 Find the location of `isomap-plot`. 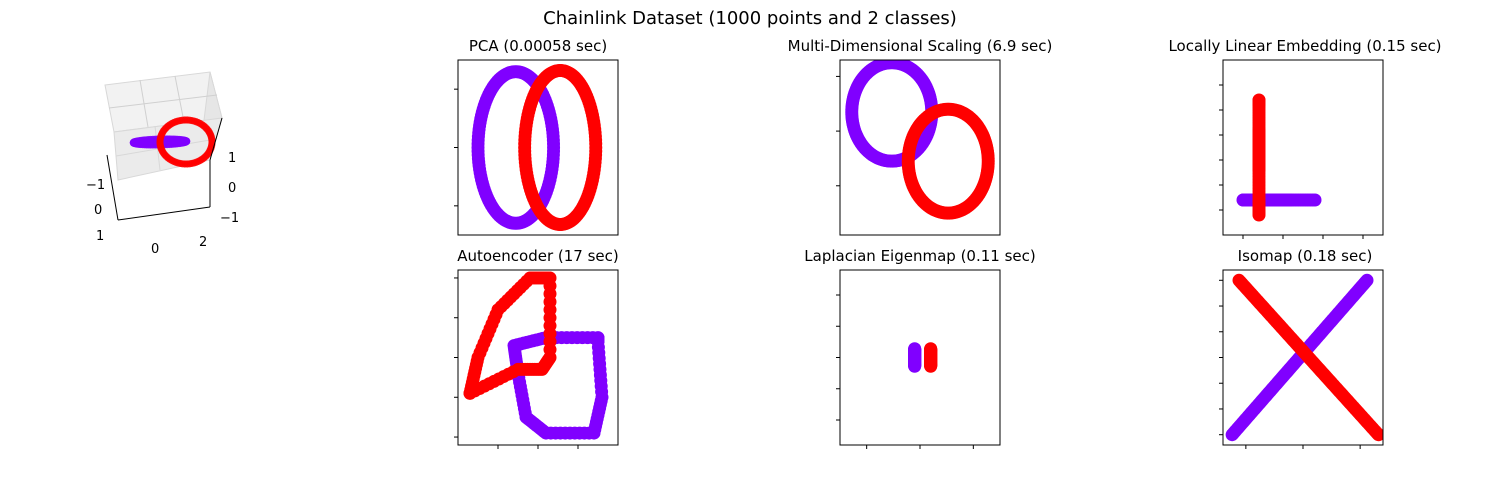

isomap-plot is located at coordinates (1301, 359).